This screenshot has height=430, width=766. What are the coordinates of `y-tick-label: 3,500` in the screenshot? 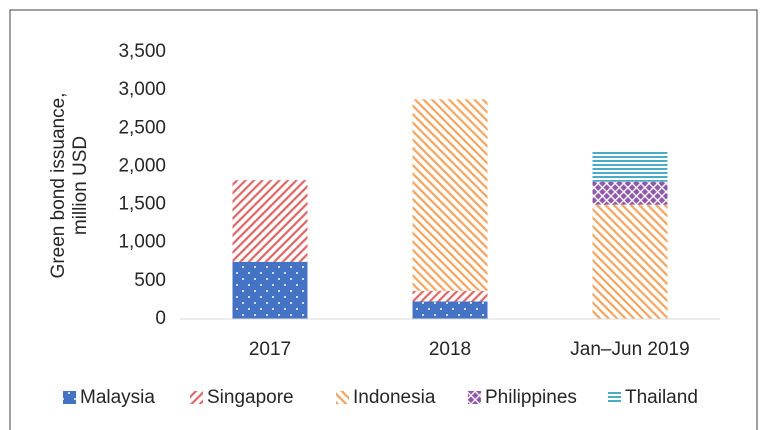 It's located at (142, 51).